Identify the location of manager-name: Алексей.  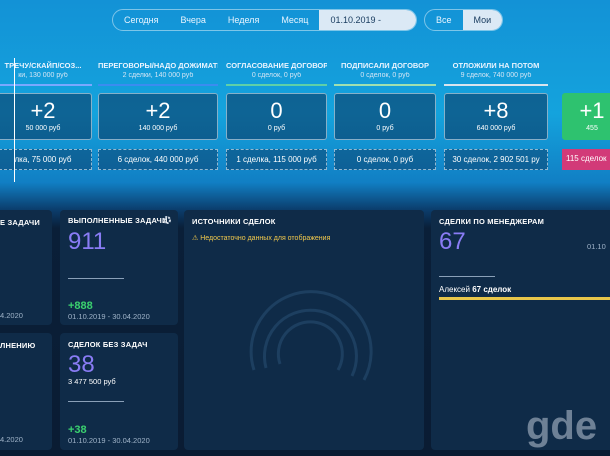
(454, 289).